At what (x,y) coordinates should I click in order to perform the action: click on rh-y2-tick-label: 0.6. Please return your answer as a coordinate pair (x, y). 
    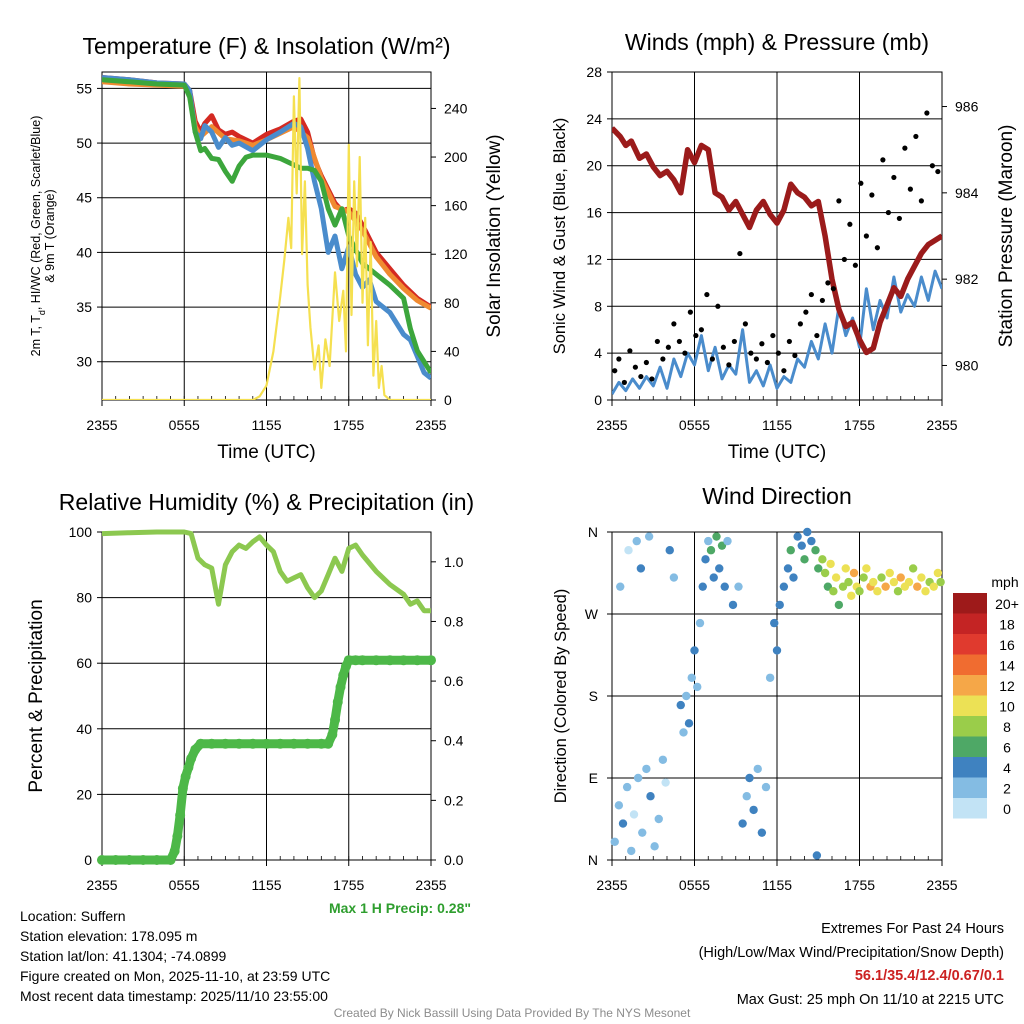
    Looking at the image, I should click on (454, 681).